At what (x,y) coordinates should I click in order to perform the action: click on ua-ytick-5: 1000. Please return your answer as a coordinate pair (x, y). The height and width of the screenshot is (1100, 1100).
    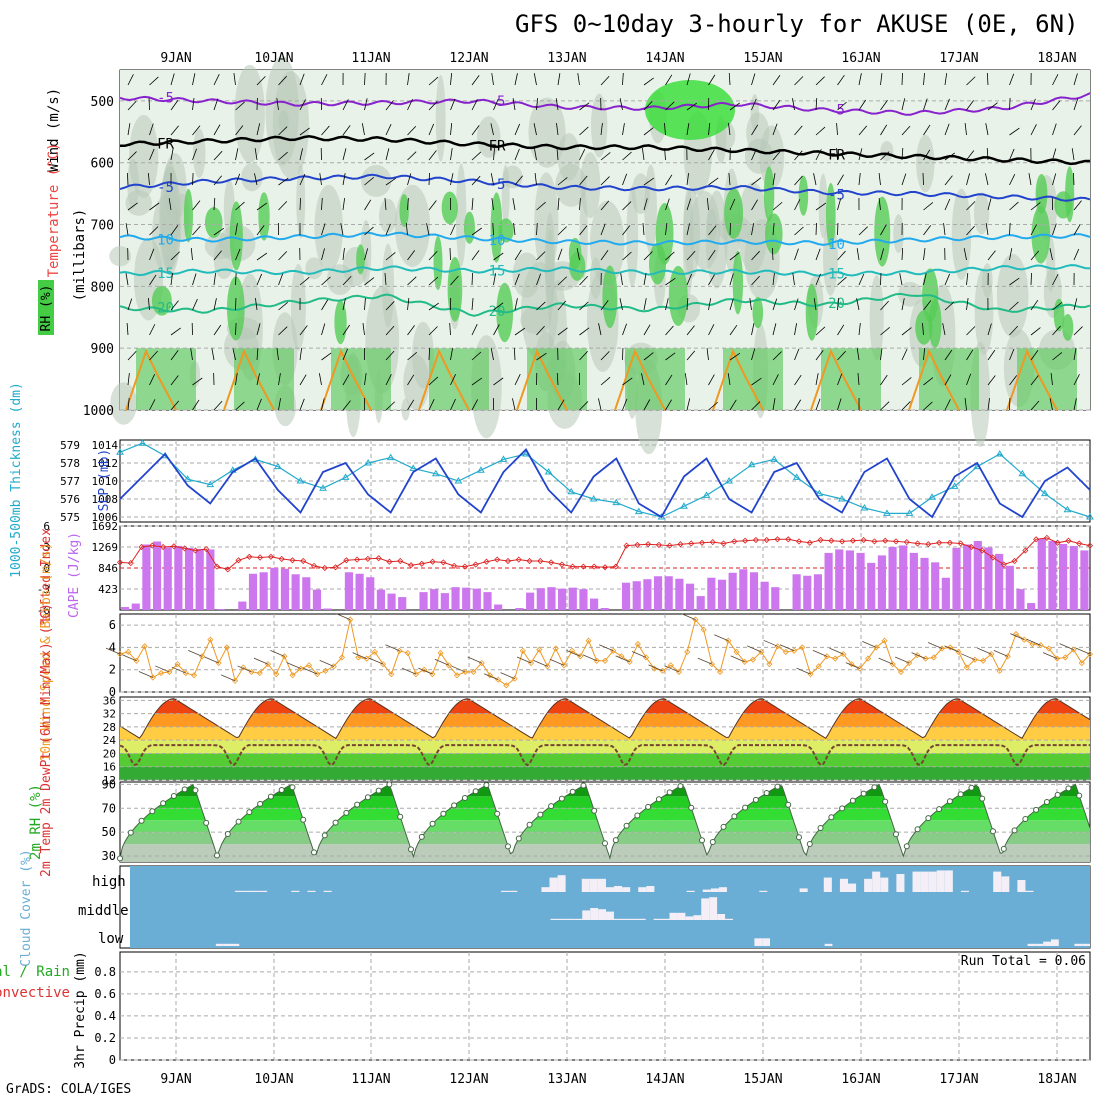
    Looking at the image, I should click on (98, 411).